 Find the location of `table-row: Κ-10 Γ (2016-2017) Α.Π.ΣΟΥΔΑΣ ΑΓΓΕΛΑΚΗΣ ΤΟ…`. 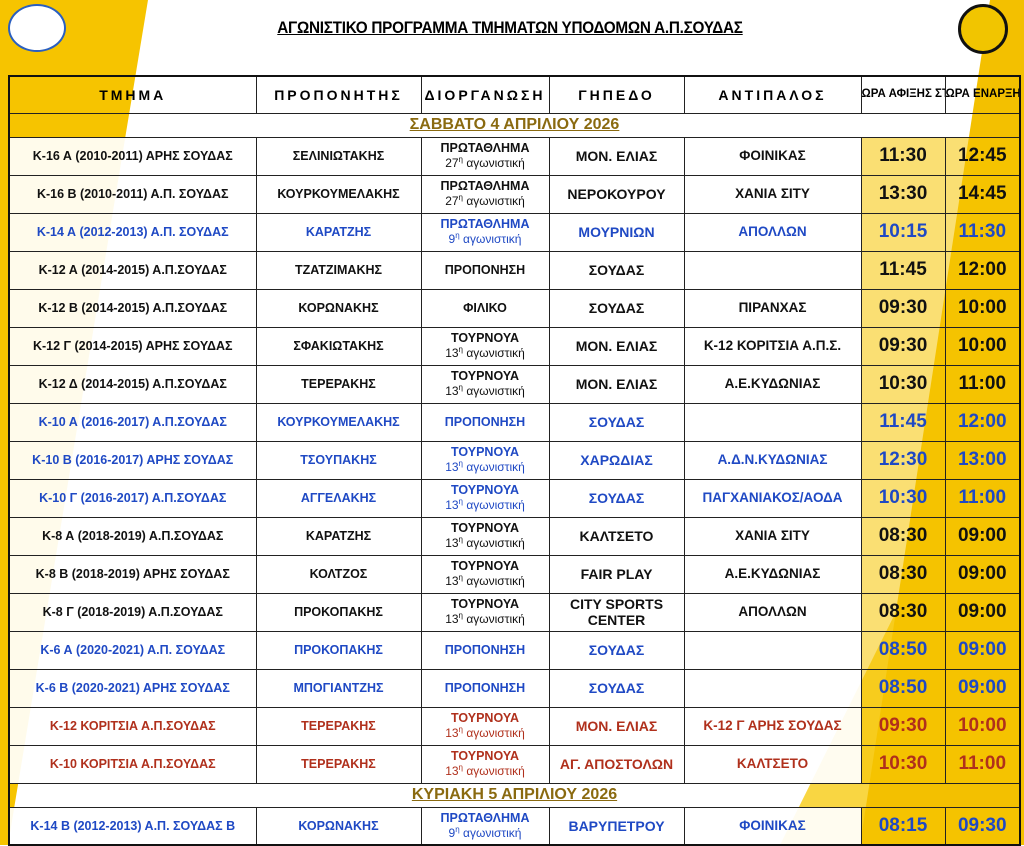

table-row: Κ-10 Γ (2016-2017) Α.Π.ΣΟΥΔΑΣ ΑΓΓΕΛΑΚΗΣ ΤΟ… is located at coordinates (514, 498).